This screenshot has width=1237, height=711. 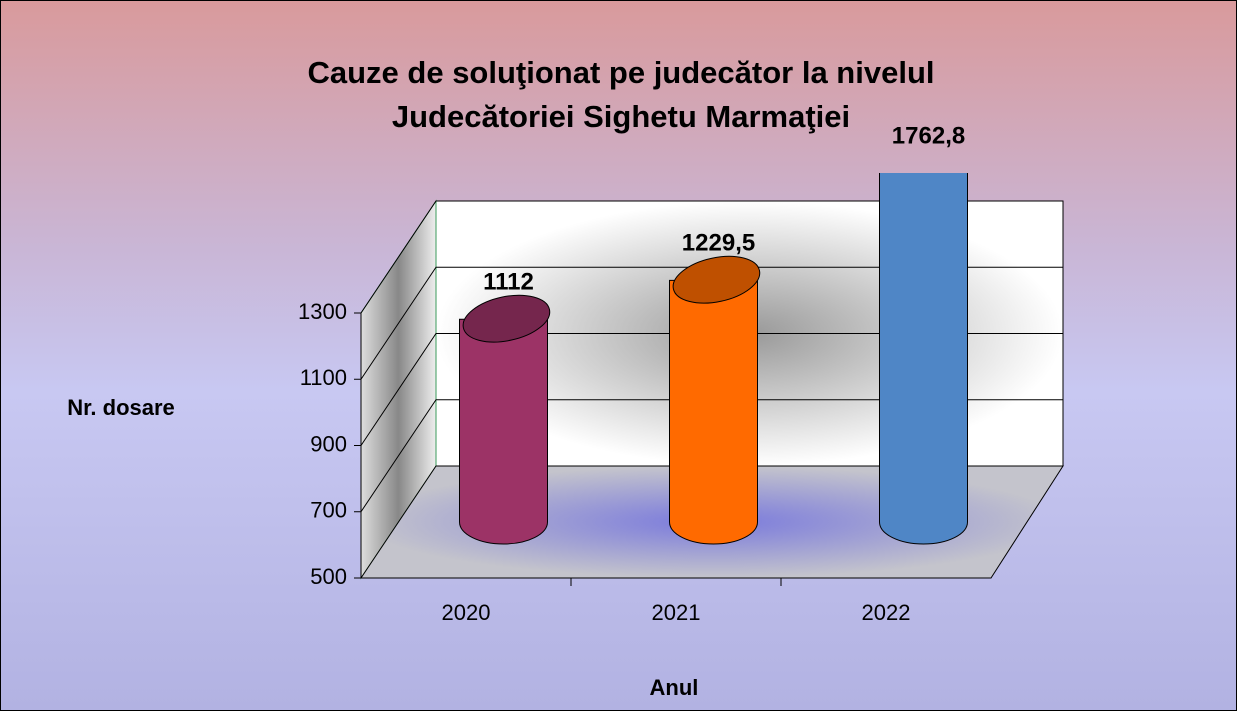 What do you see at coordinates (323, 377) in the screenshot?
I see `y-tick-label: 1100` at bounding box center [323, 377].